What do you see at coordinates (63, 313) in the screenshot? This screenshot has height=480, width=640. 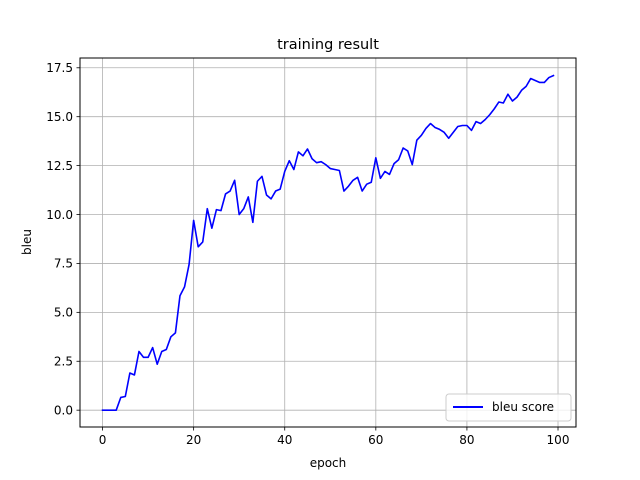 I see `y-tick-label: 5.0` at bounding box center [63, 313].